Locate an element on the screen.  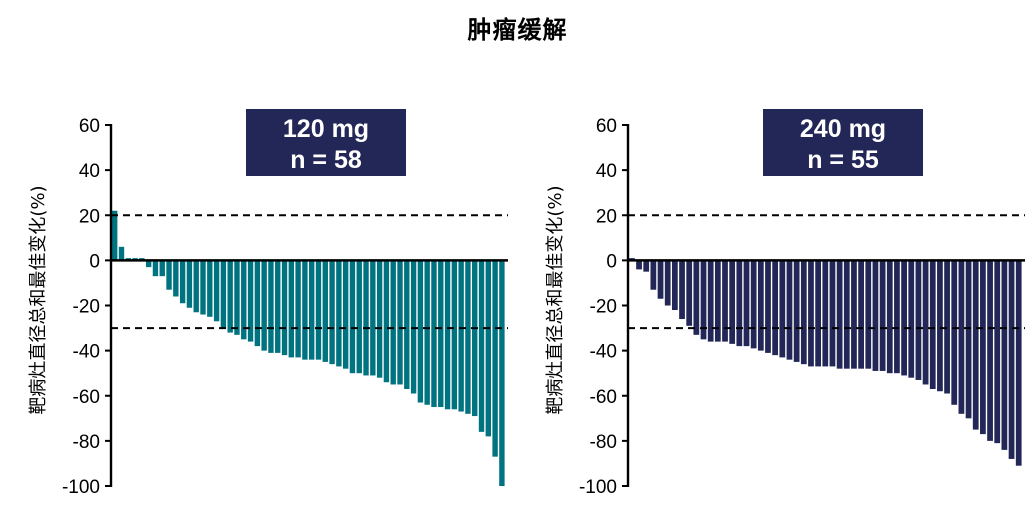
n-label: n = 58 is located at coordinates (326, 160).